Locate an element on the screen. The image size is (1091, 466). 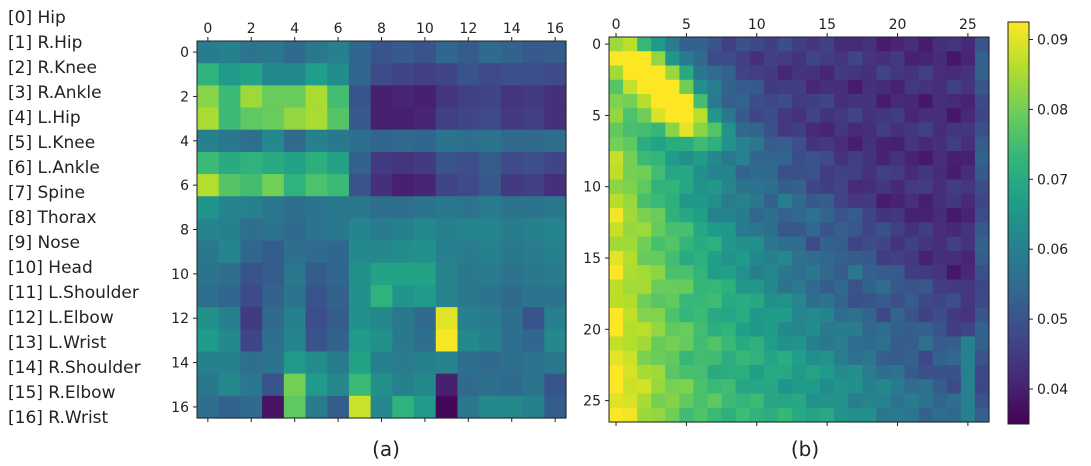
heatmap-a-ytick-label: 6 is located at coordinates (184, 186).